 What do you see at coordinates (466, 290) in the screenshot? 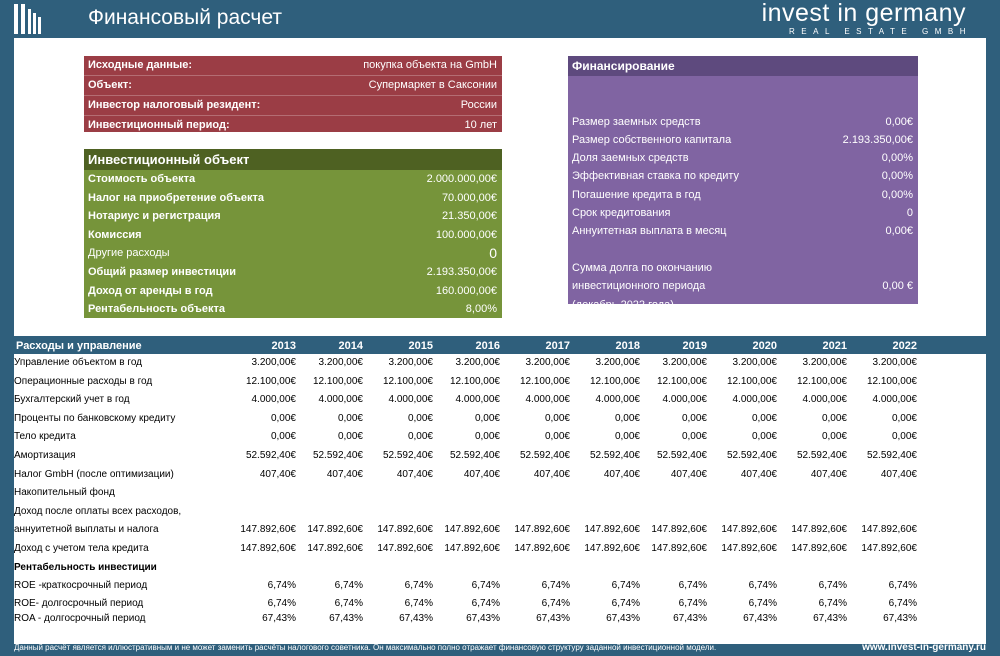
I see `row-value: 160.000,00€` at bounding box center [466, 290].